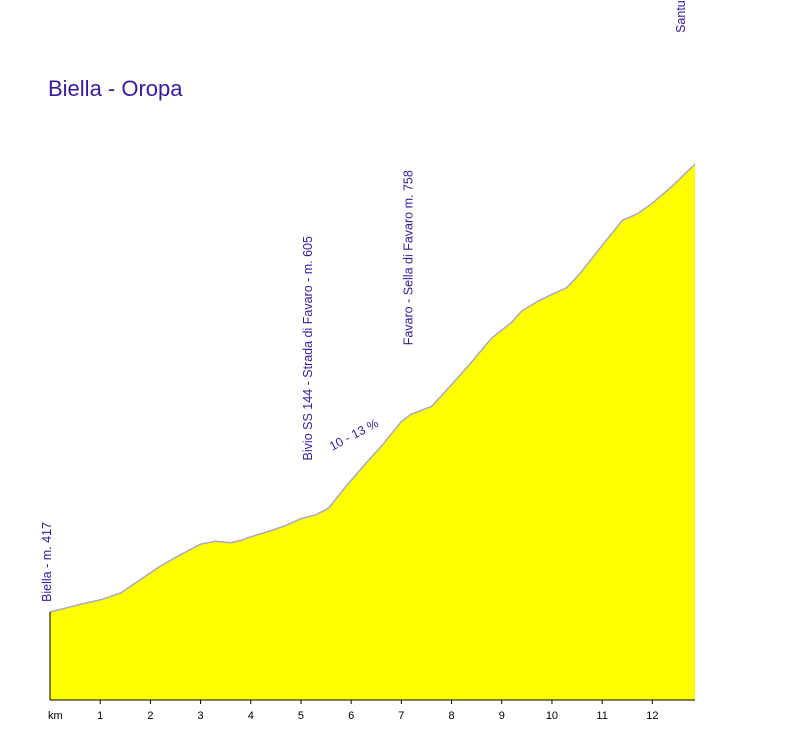 Image resolution: width=794 pixels, height=738 pixels. What do you see at coordinates (552, 716) in the screenshot?
I see `x-tick-label: 10` at bounding box center [552, 716].